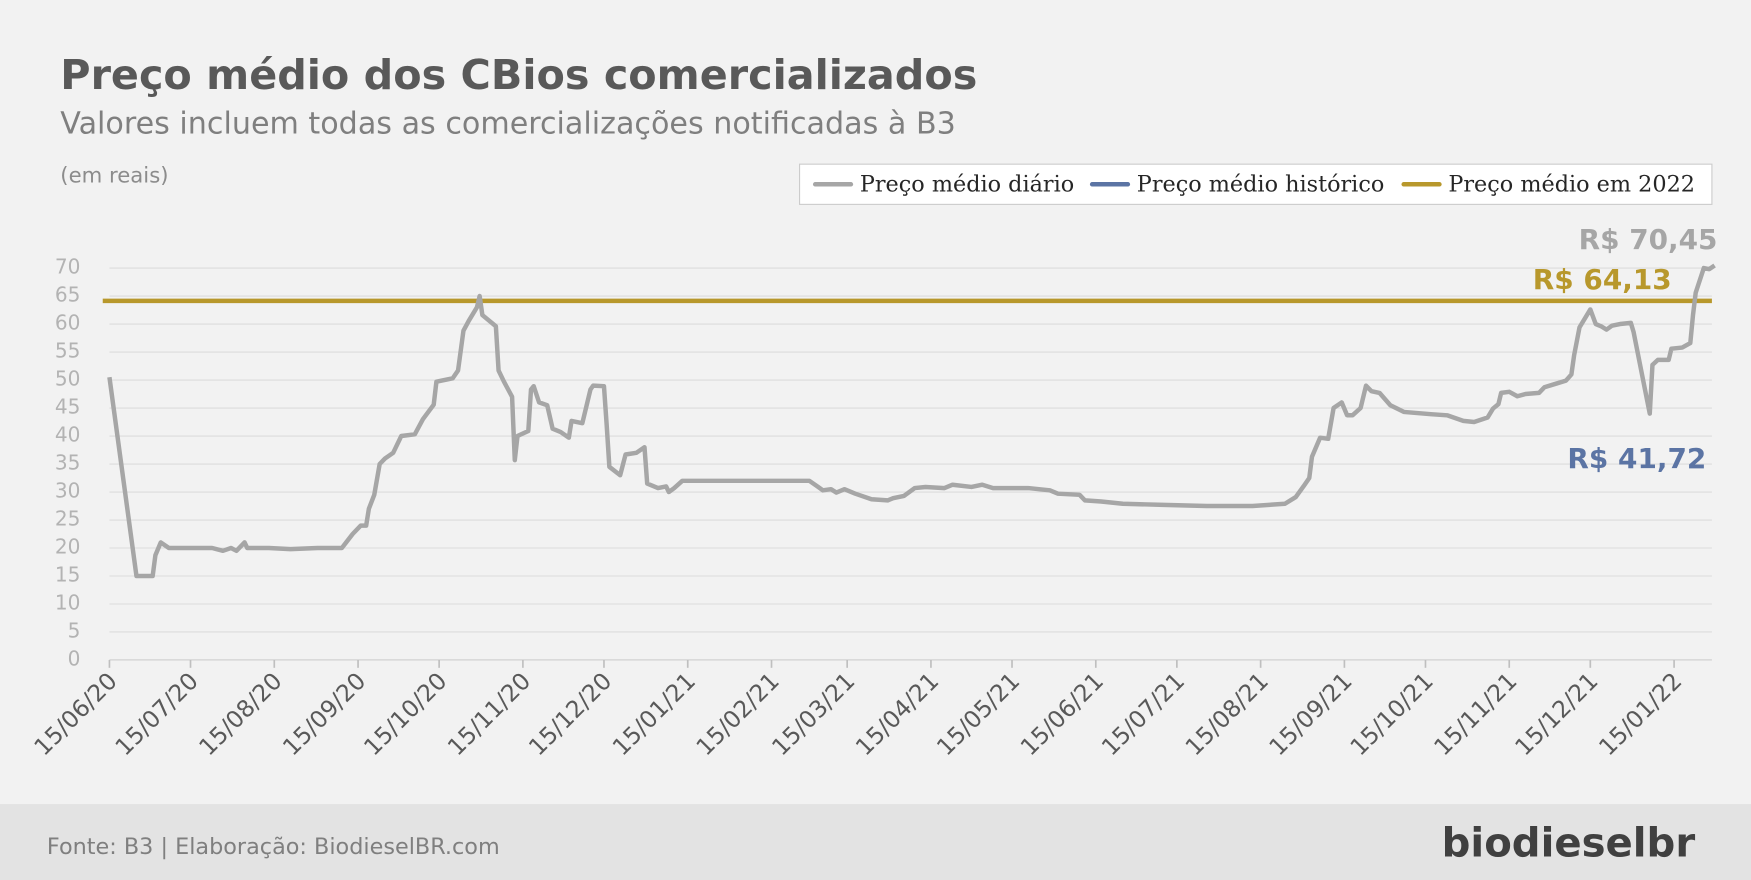  What do you see at coordinates (68, 491) in the screenshot?
I see `y-tick-label: 30` at bounding box center [68, 491].